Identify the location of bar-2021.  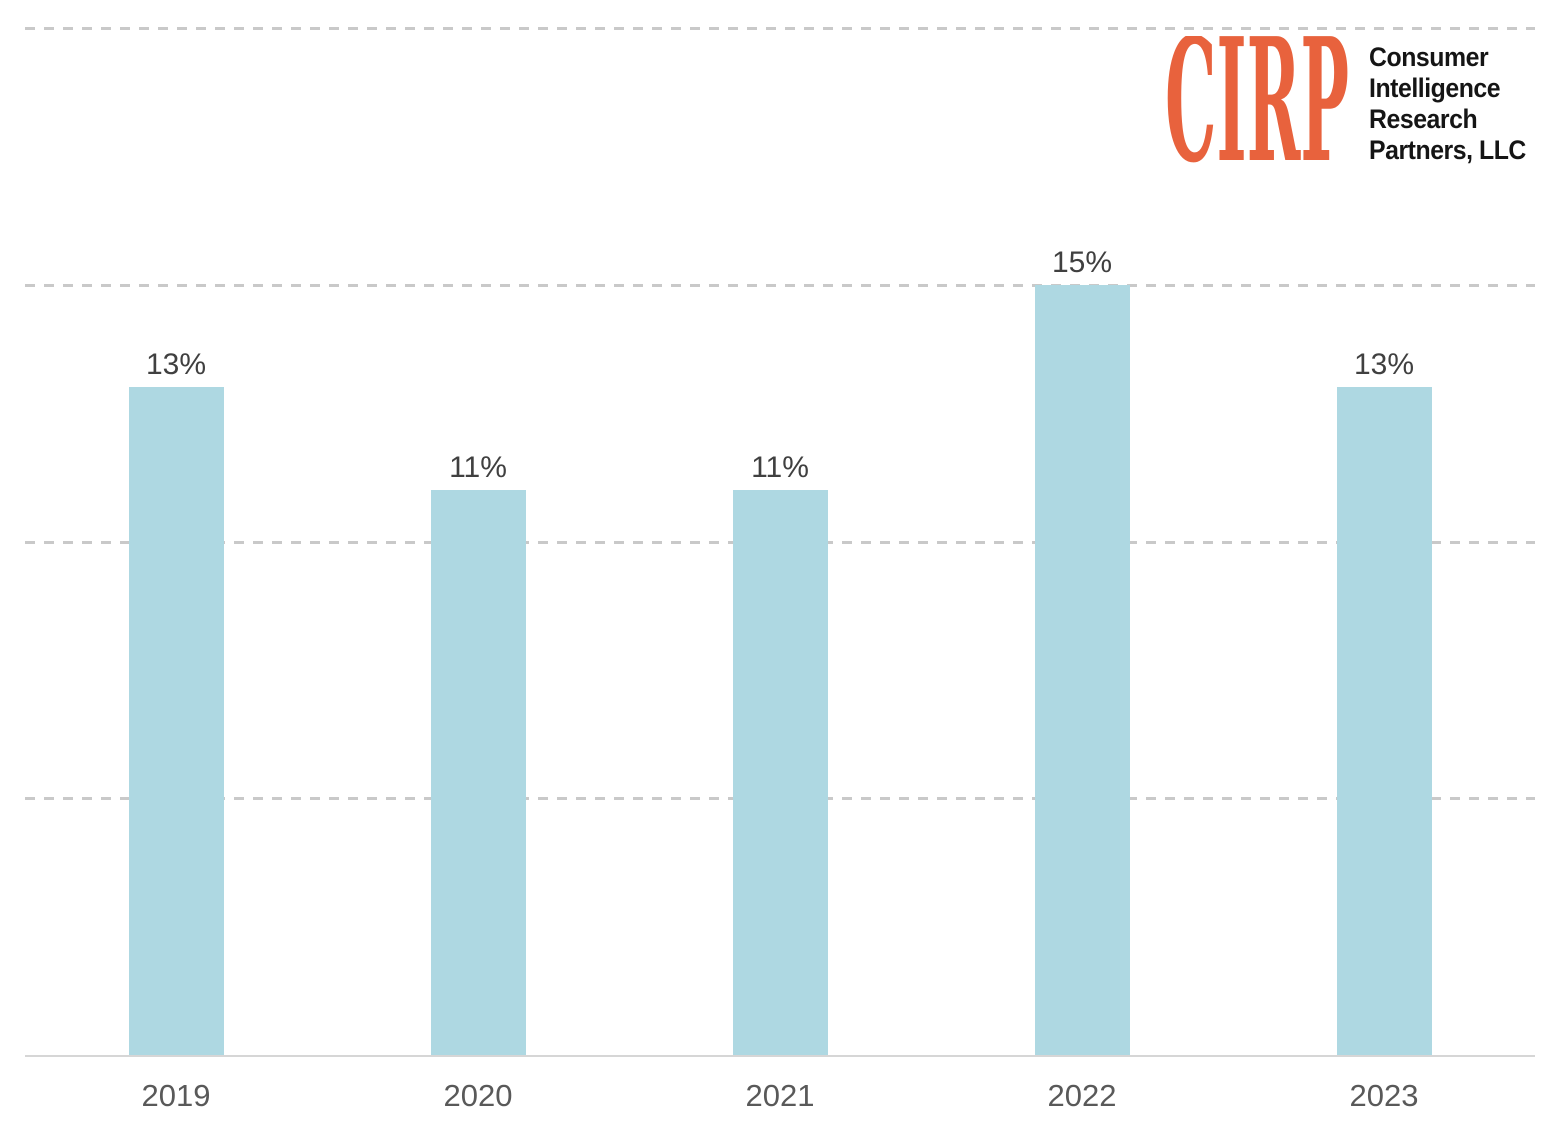
(780, 772).